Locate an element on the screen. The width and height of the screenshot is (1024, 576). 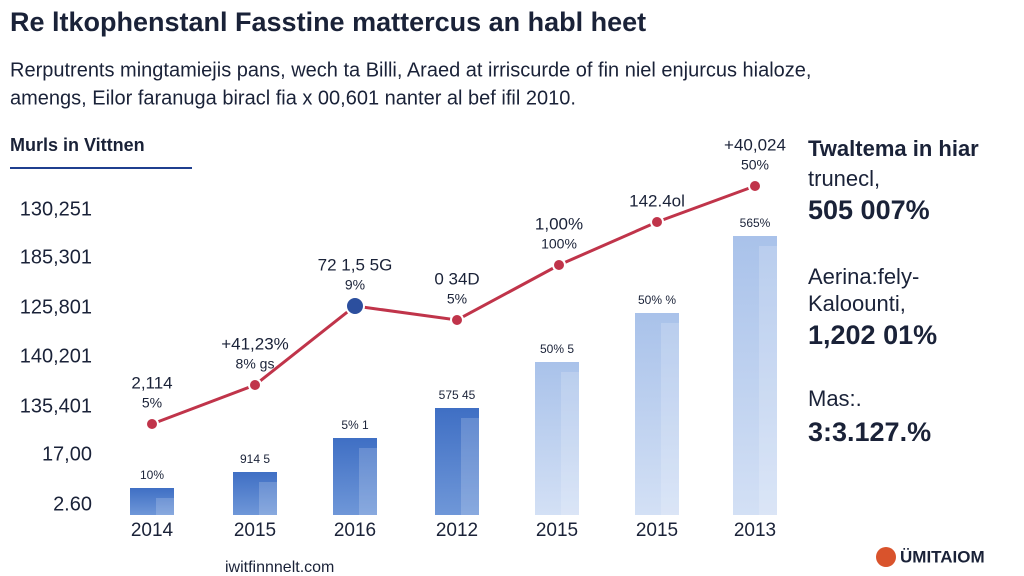
bar-label: 50% 5 is located at coordinates (557, 349).